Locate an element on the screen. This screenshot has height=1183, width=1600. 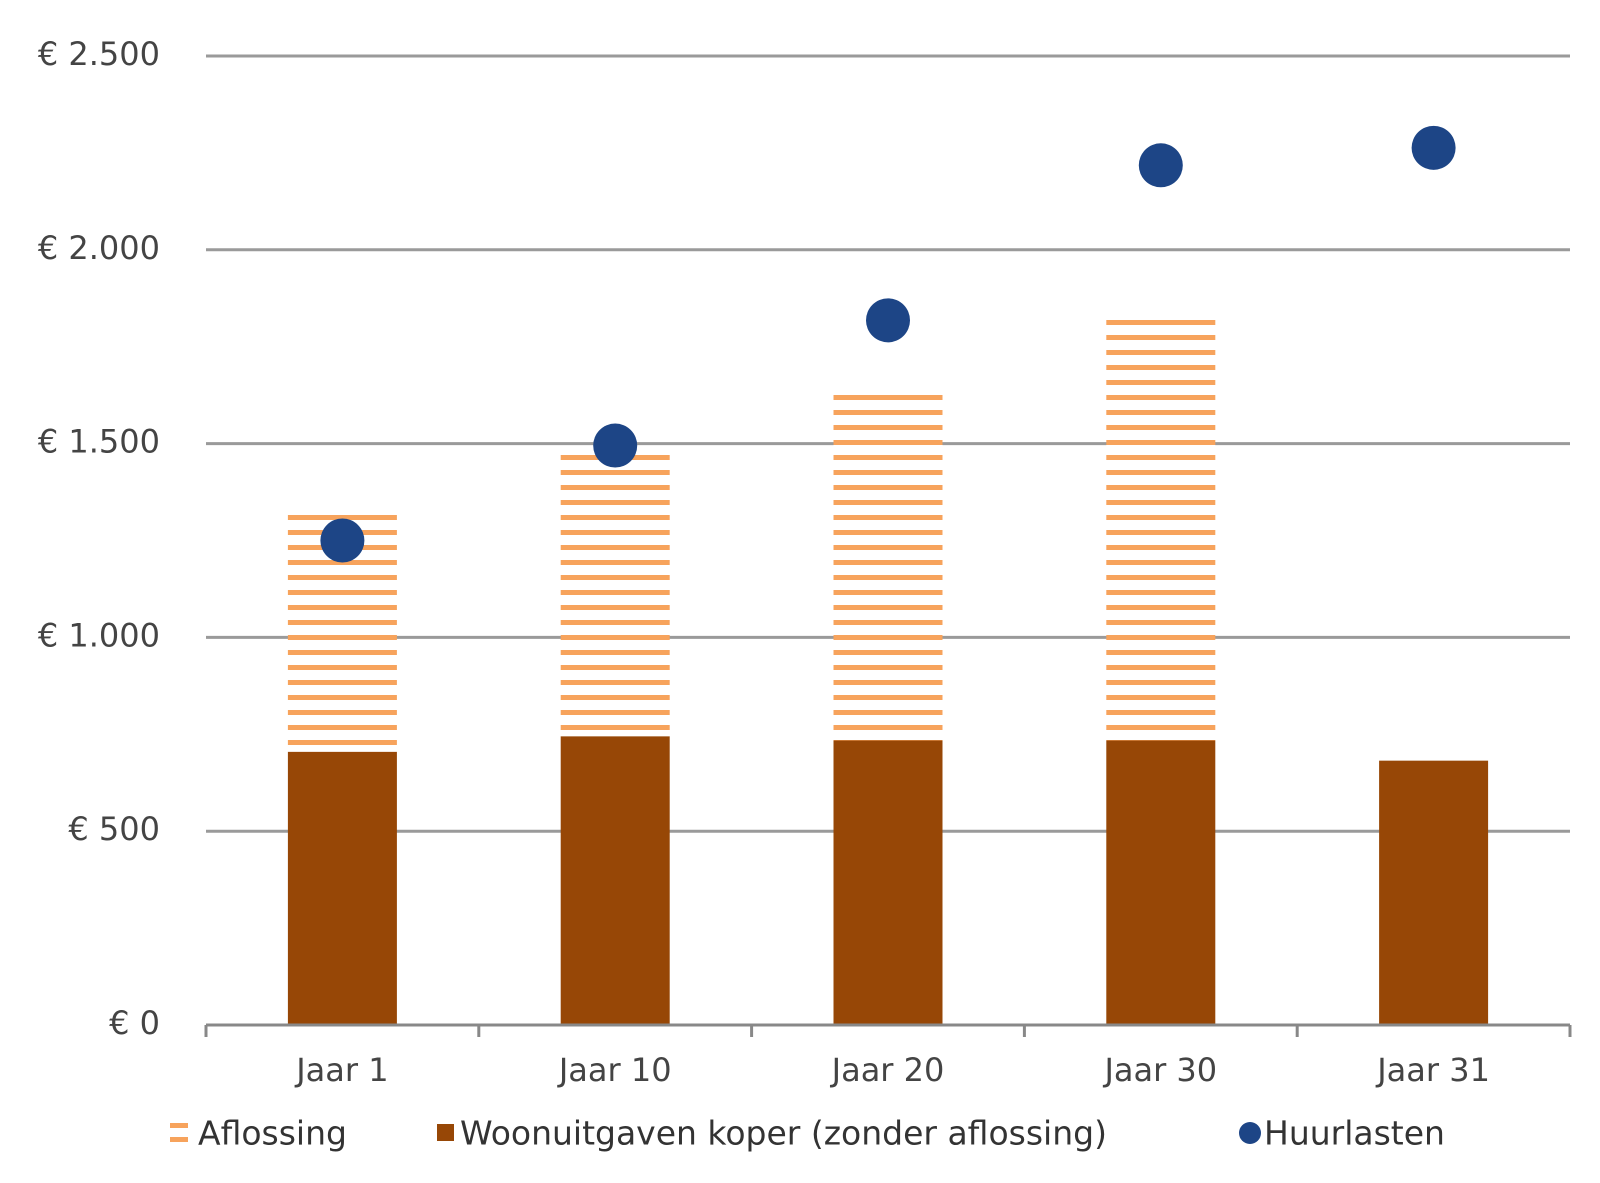
y-tick-label: € 2.500 is located at coordinates (99, 54).